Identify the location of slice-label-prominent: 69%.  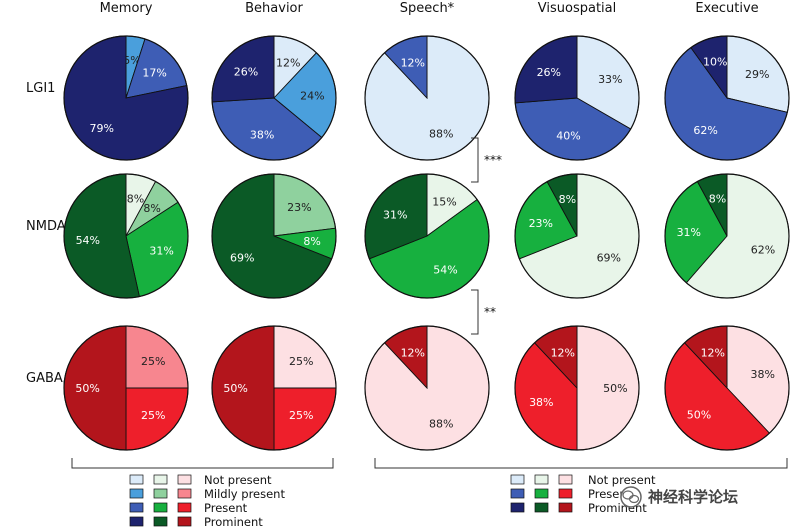
(242, 258).